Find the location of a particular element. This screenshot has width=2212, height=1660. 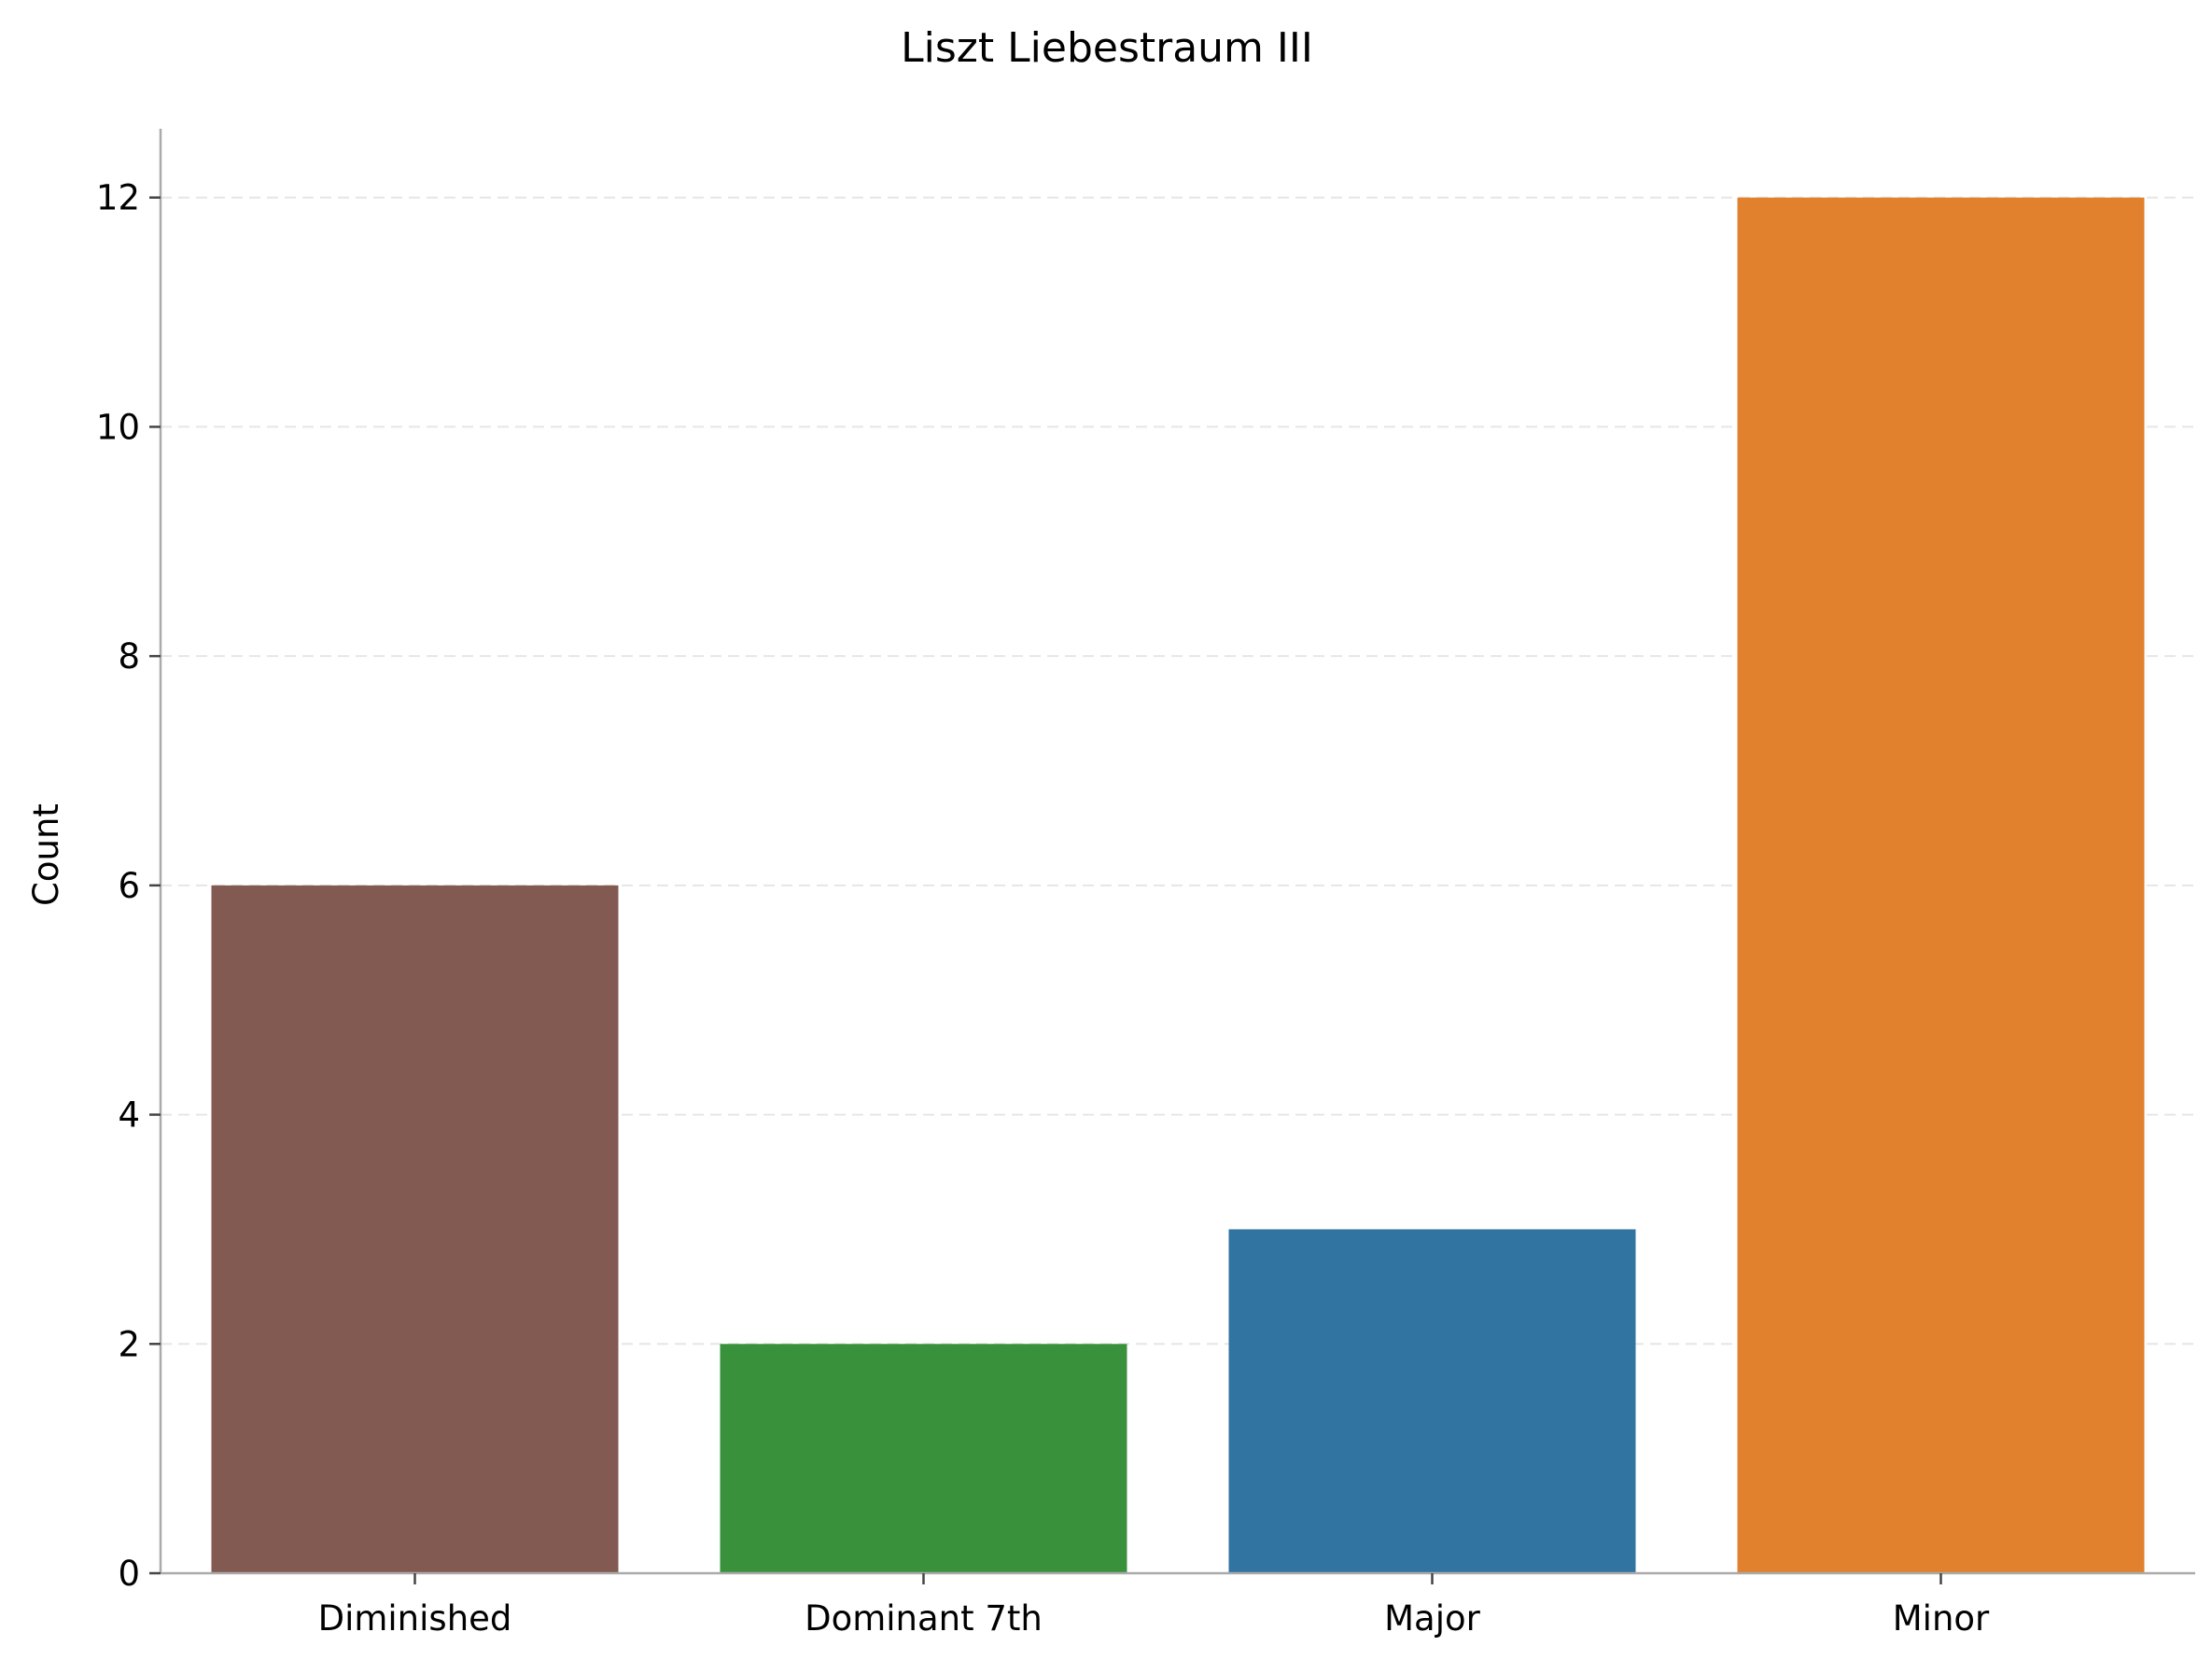

y-tick-label: 12 is located at coordinates (118, 198).